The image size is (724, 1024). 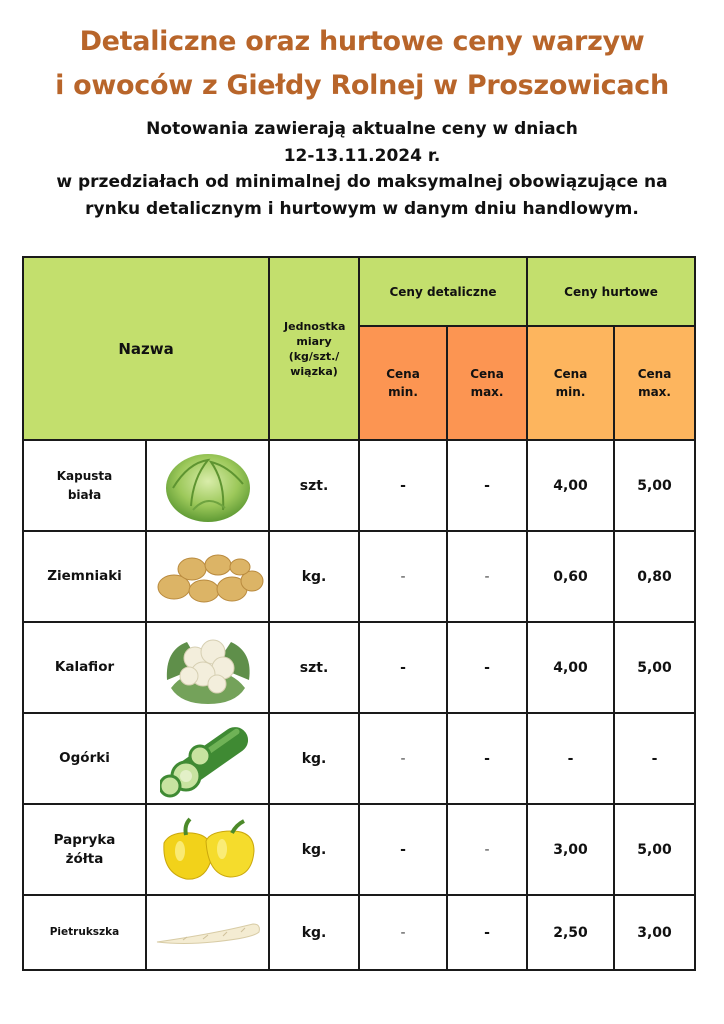 What do you see at coordinates (611, 291) in the screenshot?
I see `header-wholesale-prices: Ceny hurtowe` at bounding box center [611, 291].